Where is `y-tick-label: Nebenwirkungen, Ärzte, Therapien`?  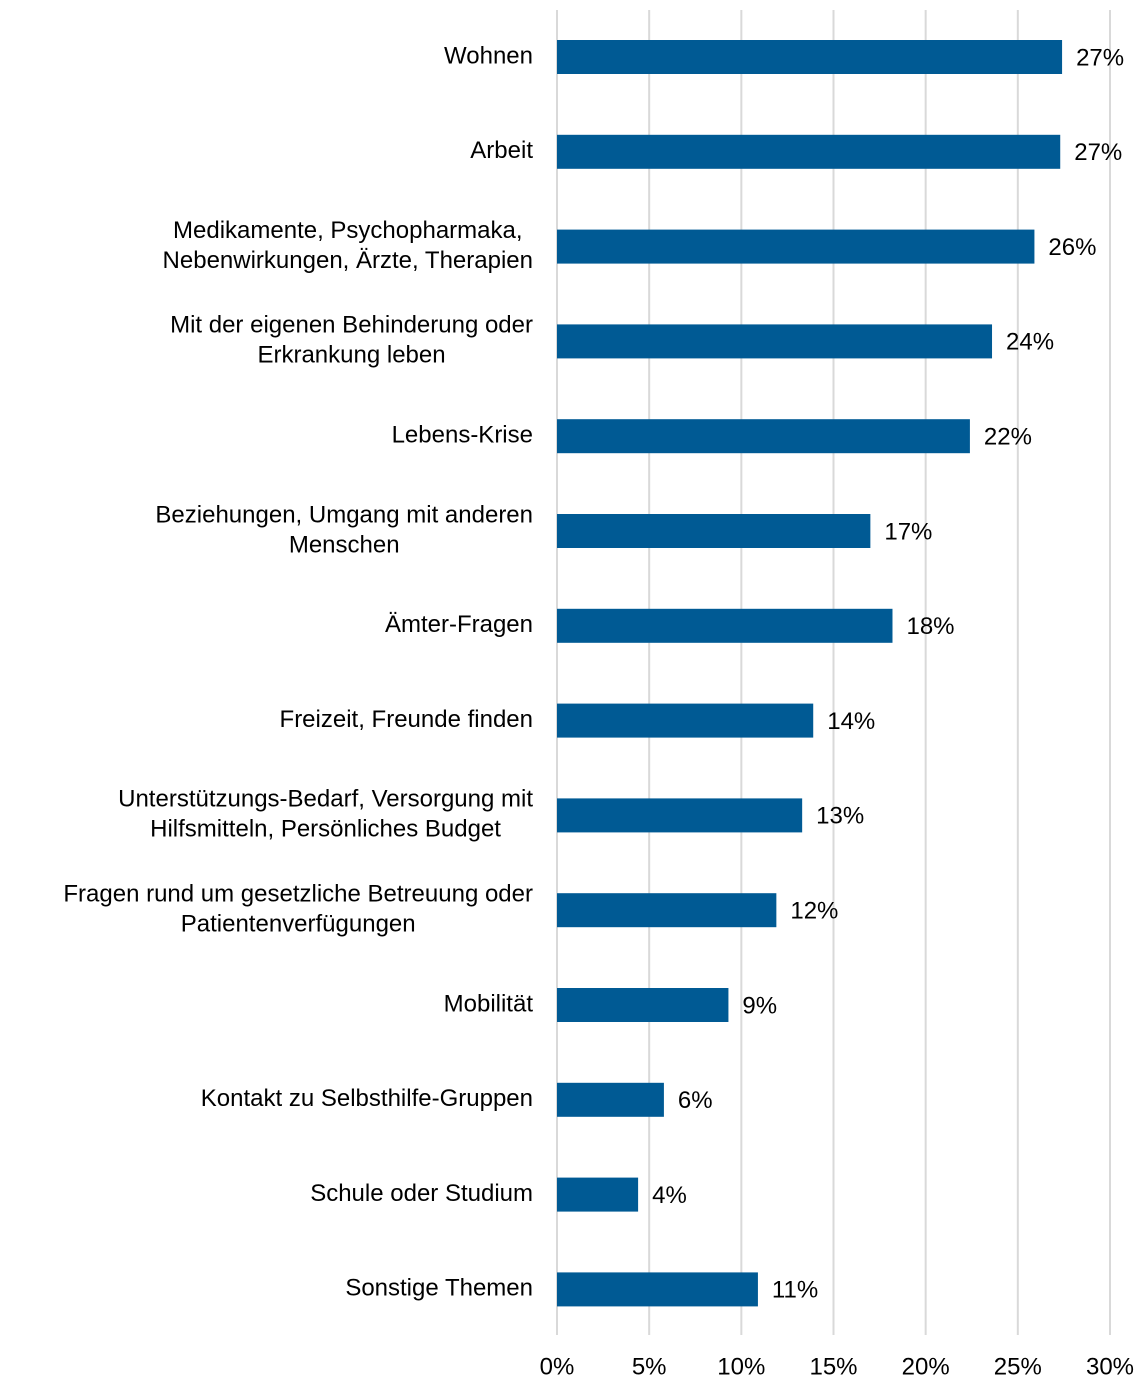
y-tick-label: Nebenwirkungen, Ärzte, Therapien is located at coordinates (348, 260).